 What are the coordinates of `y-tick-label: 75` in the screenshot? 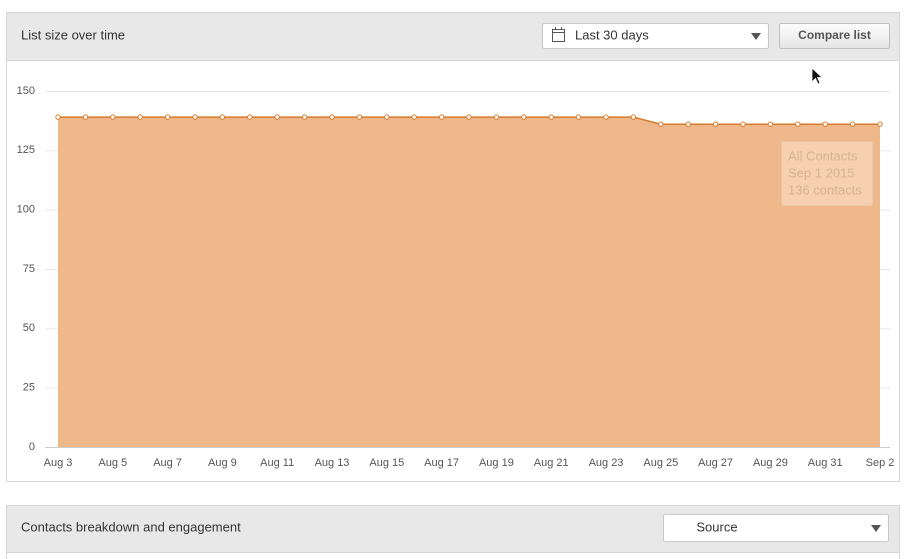 It's located at (29, 269).